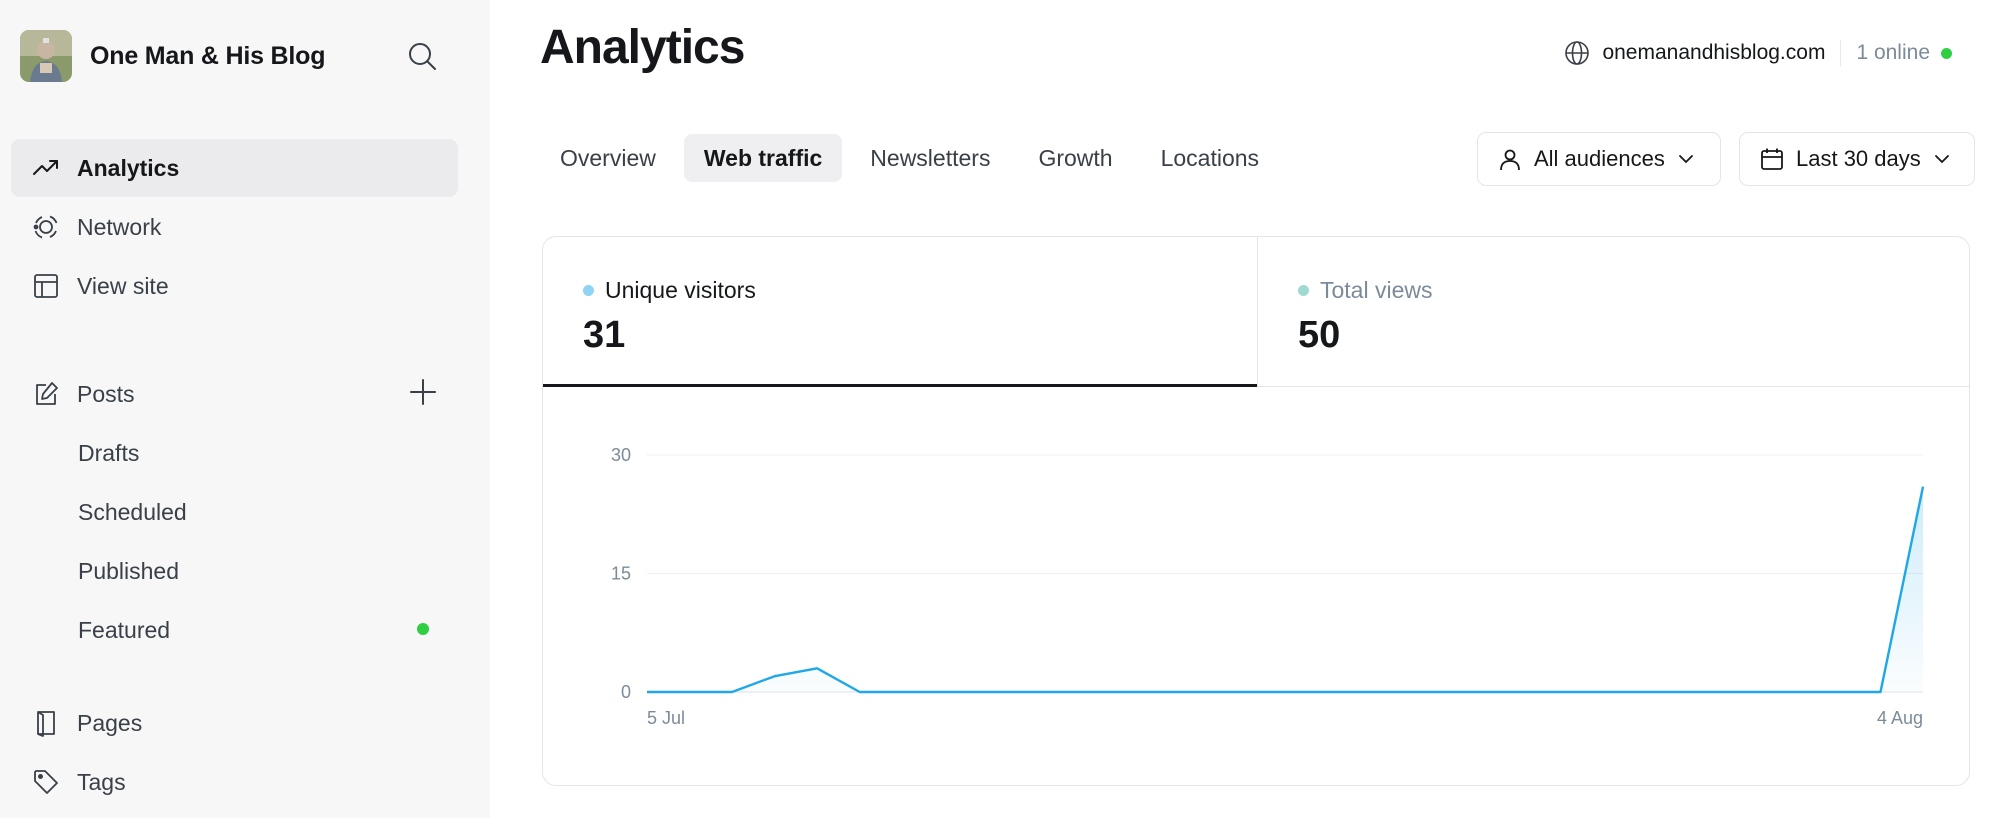  I want to click on search-button, so click(422, 56).